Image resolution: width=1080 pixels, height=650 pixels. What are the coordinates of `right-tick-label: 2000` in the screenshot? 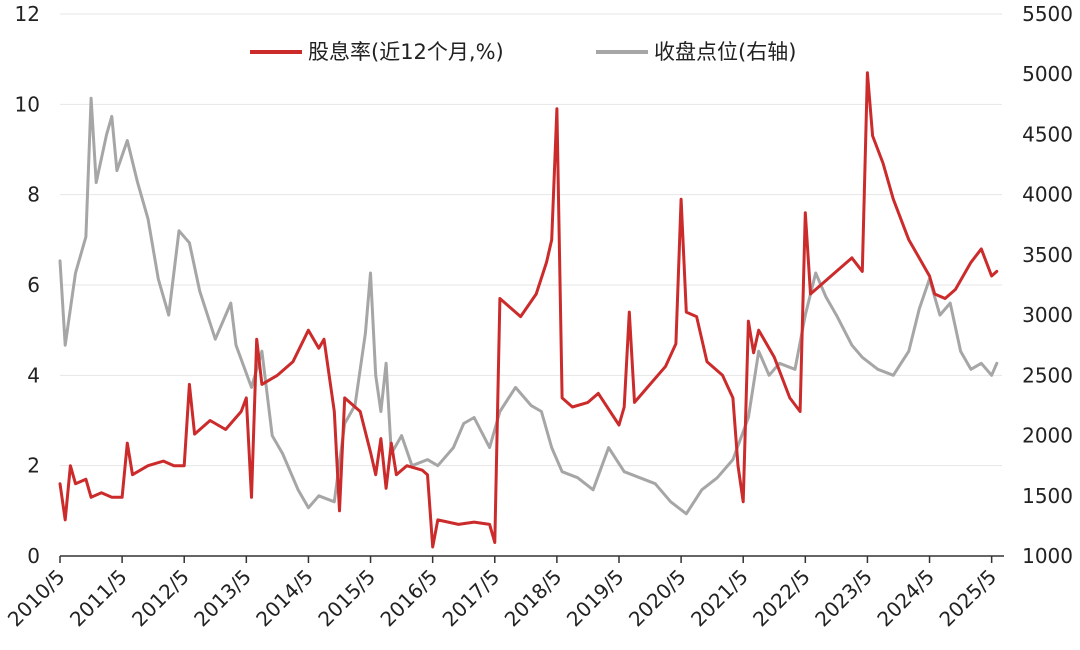 It's located at (1047, 436).